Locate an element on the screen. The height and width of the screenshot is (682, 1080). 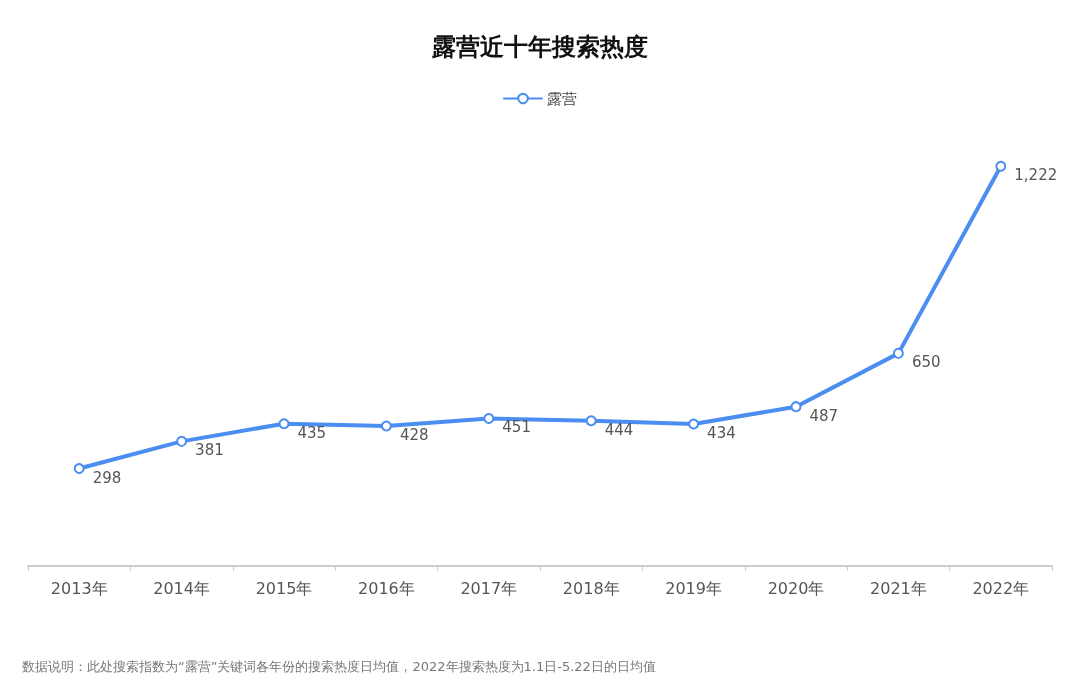
data-label: 298 is located at coordinates (107, 477).